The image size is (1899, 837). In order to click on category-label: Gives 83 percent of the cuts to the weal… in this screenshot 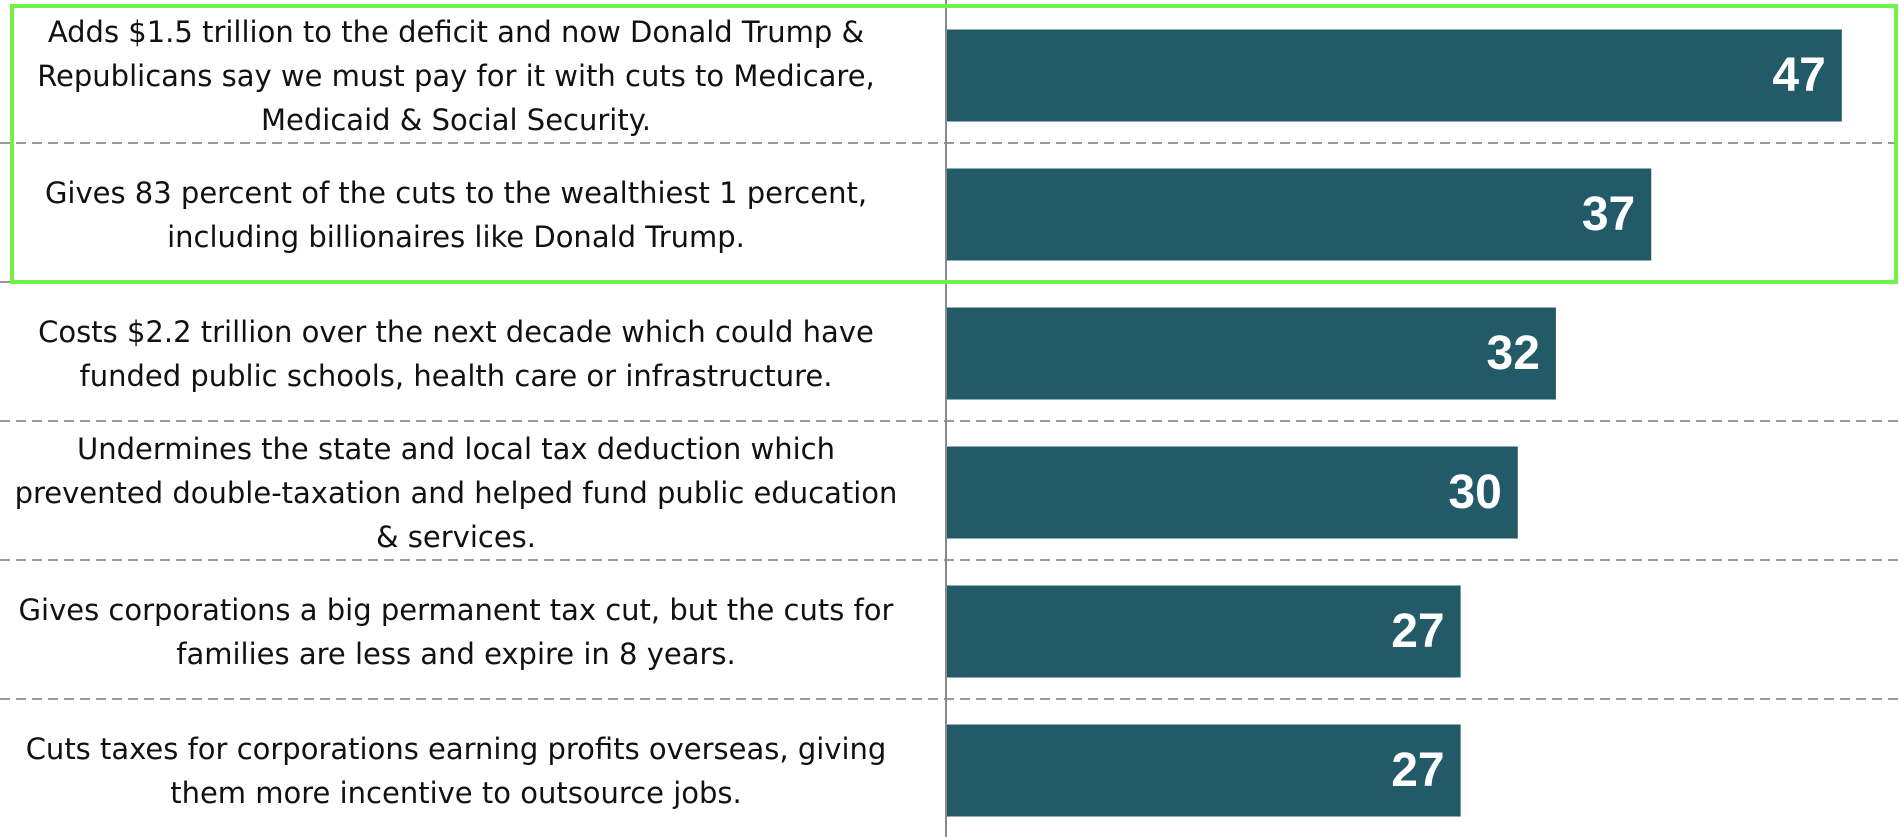, I will do `click(456, 214)`.